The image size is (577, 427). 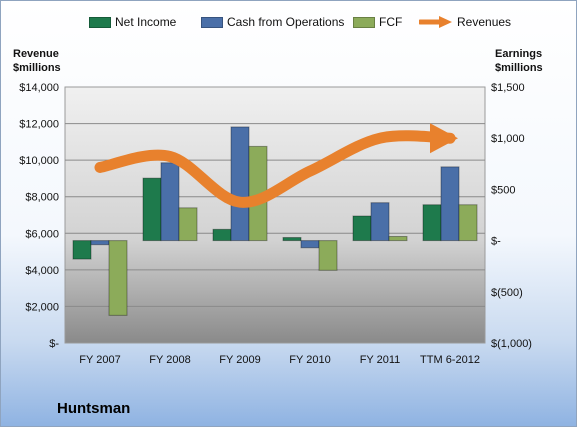 I want to click on company-name: Huntsman, so click(x=94, y=408).